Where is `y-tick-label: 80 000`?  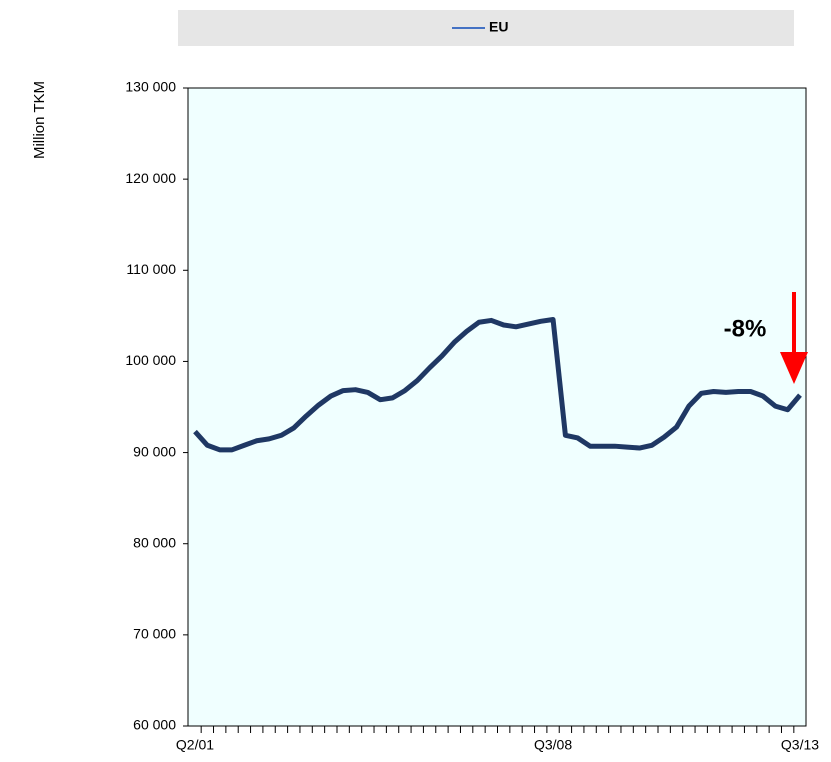 y-tick-label: 80 000 is located at coordinates (154, 542).